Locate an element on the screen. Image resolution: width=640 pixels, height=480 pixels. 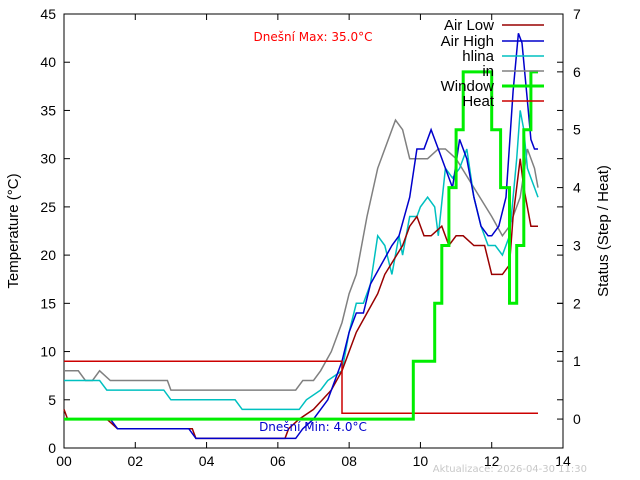
x-tick-label: 10 is located at coordinates (421, 461).